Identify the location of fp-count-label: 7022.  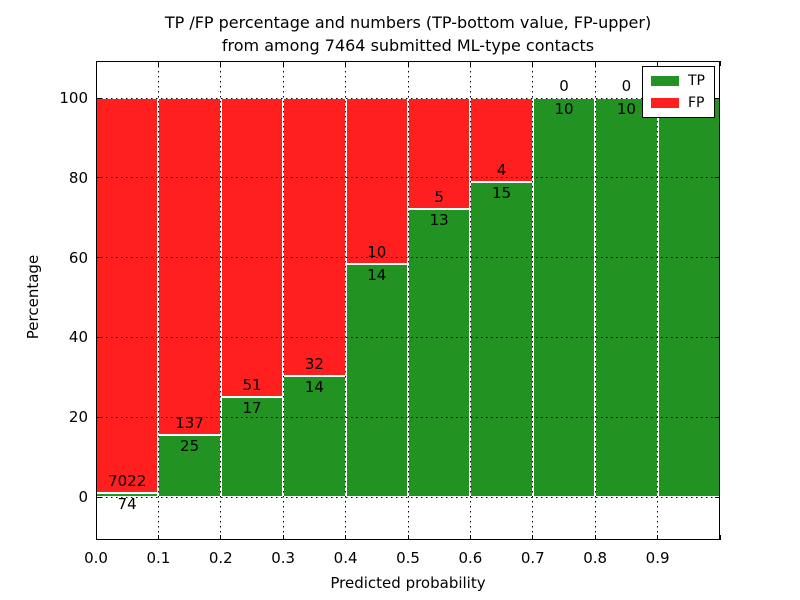
(127, 480).